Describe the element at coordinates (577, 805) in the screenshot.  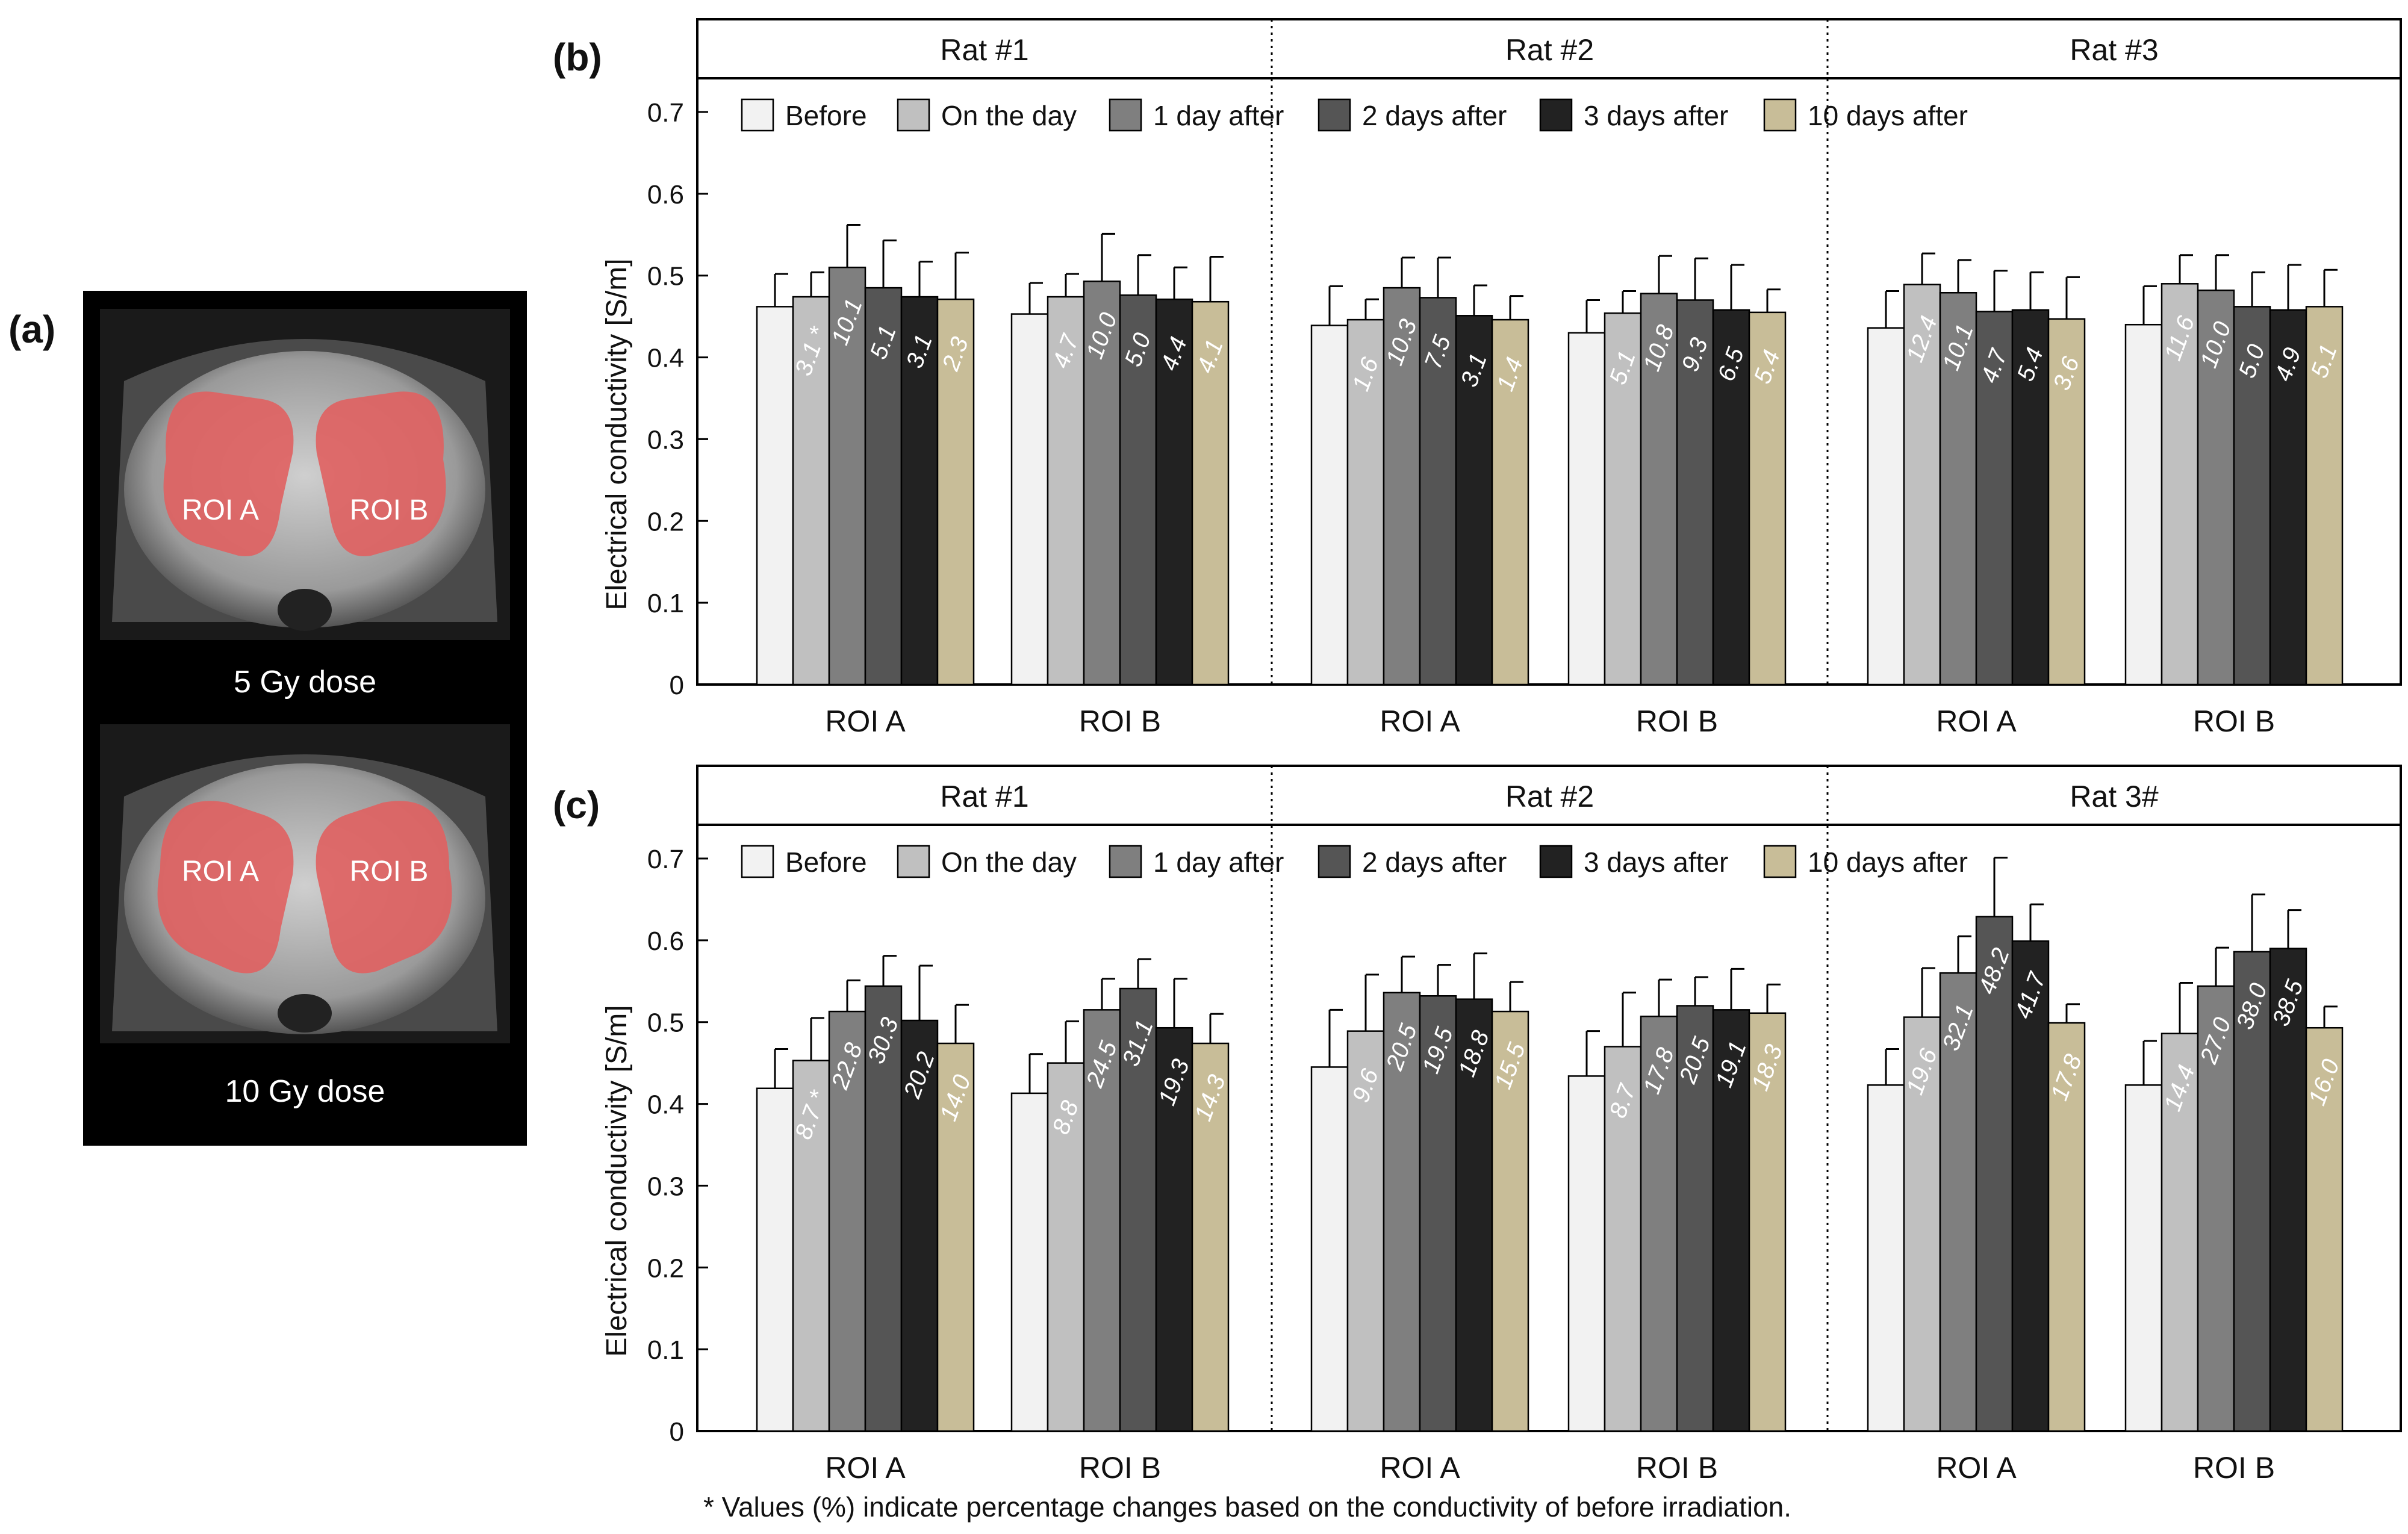
I see `panel-label-c: (c)` at that location.